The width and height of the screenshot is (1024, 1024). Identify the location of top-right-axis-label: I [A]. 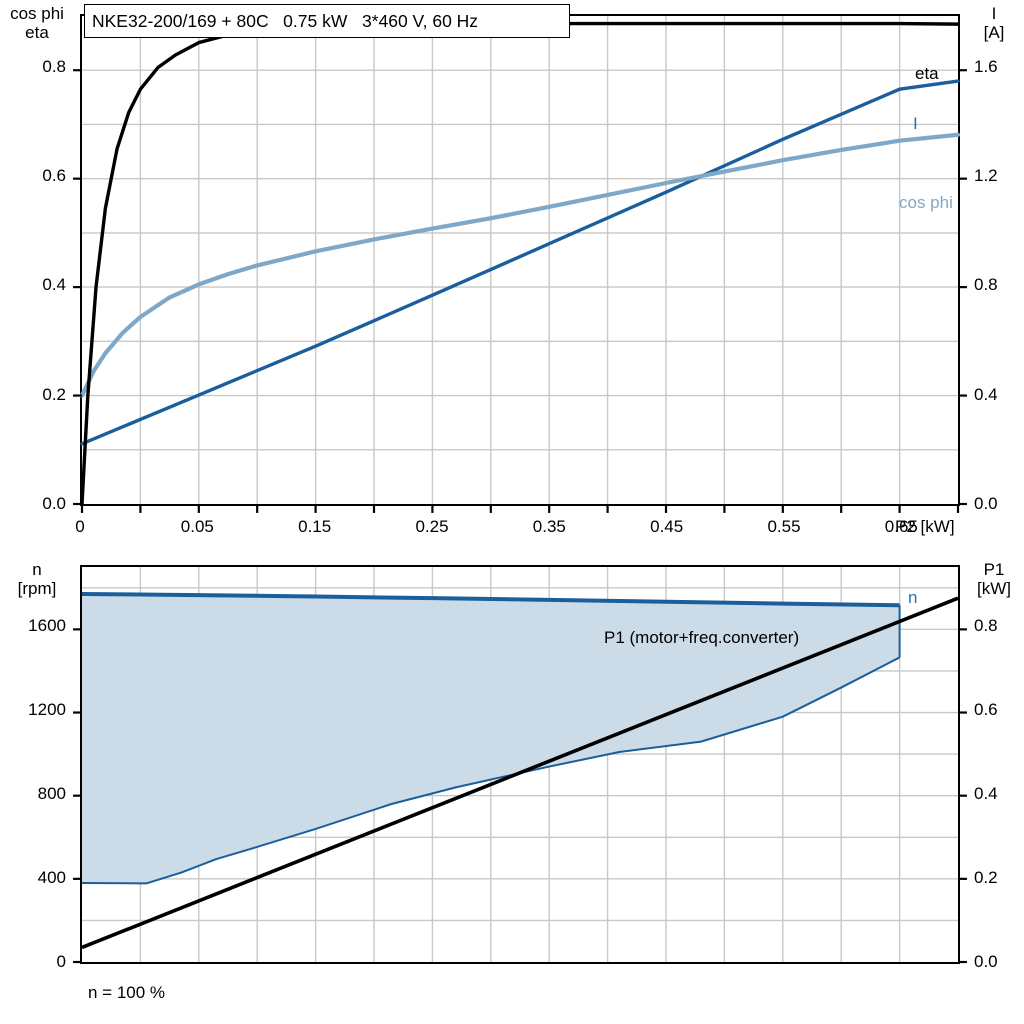
(994, 23).